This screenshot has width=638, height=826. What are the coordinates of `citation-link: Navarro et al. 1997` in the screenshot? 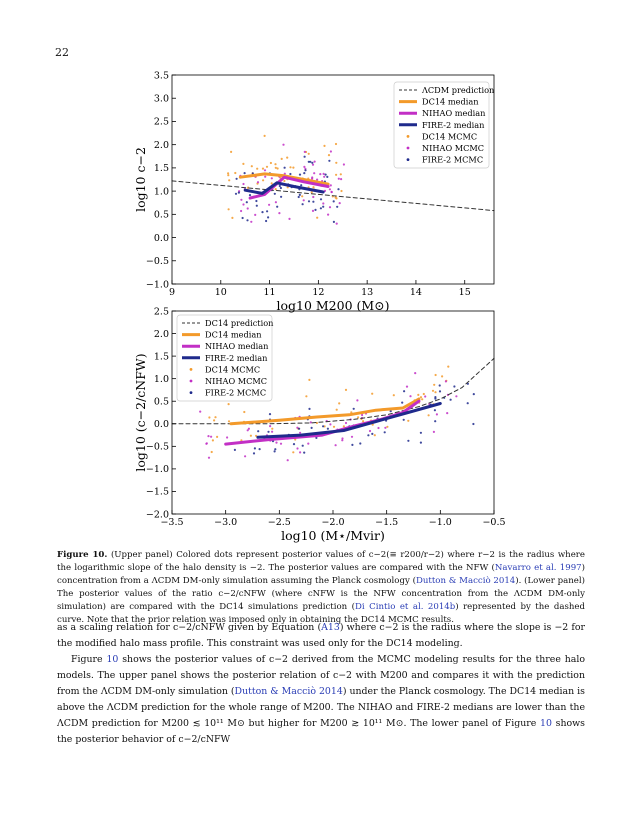 It's located at (538, 568).